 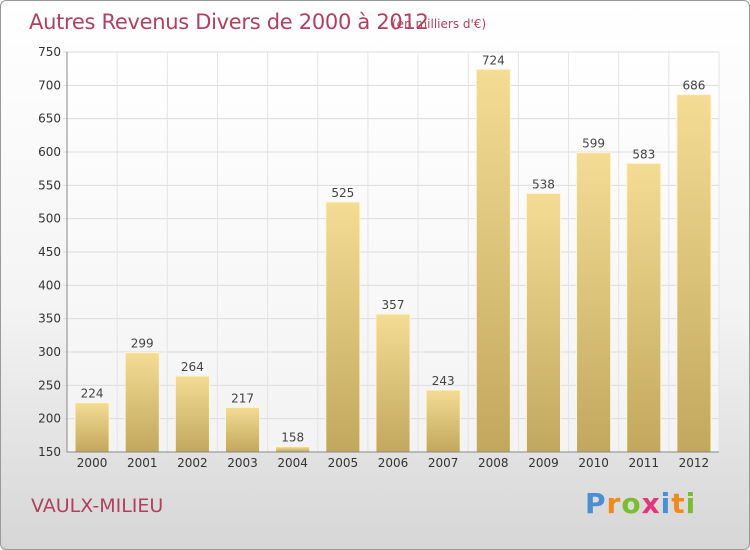 What do you see at coordinates (49, 385) in the screenshot?
I see `y-tick-label: 250` at bounding box center [49, 385].